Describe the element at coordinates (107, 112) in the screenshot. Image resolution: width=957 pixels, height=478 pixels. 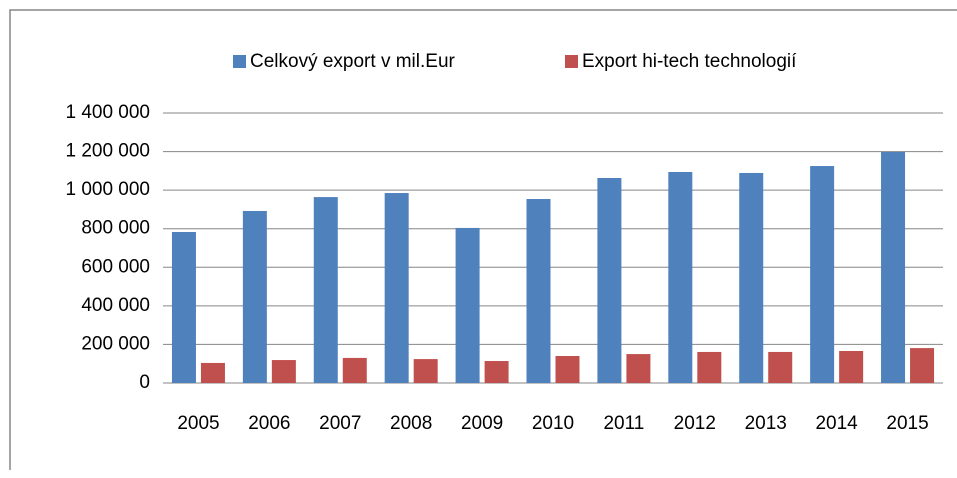
I see `y-tick-label: 1 400 000` at that location.